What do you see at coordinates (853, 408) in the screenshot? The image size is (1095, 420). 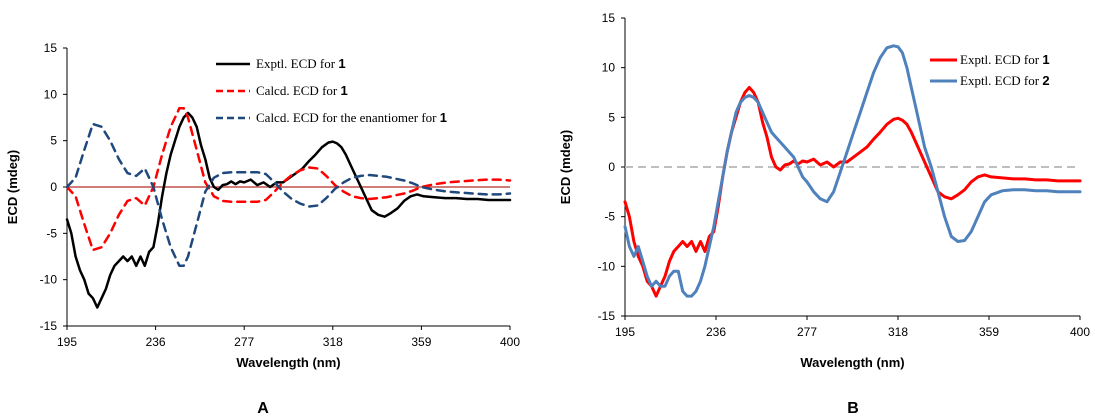 I see `panel-label: B` at bounding box center [853, 408].